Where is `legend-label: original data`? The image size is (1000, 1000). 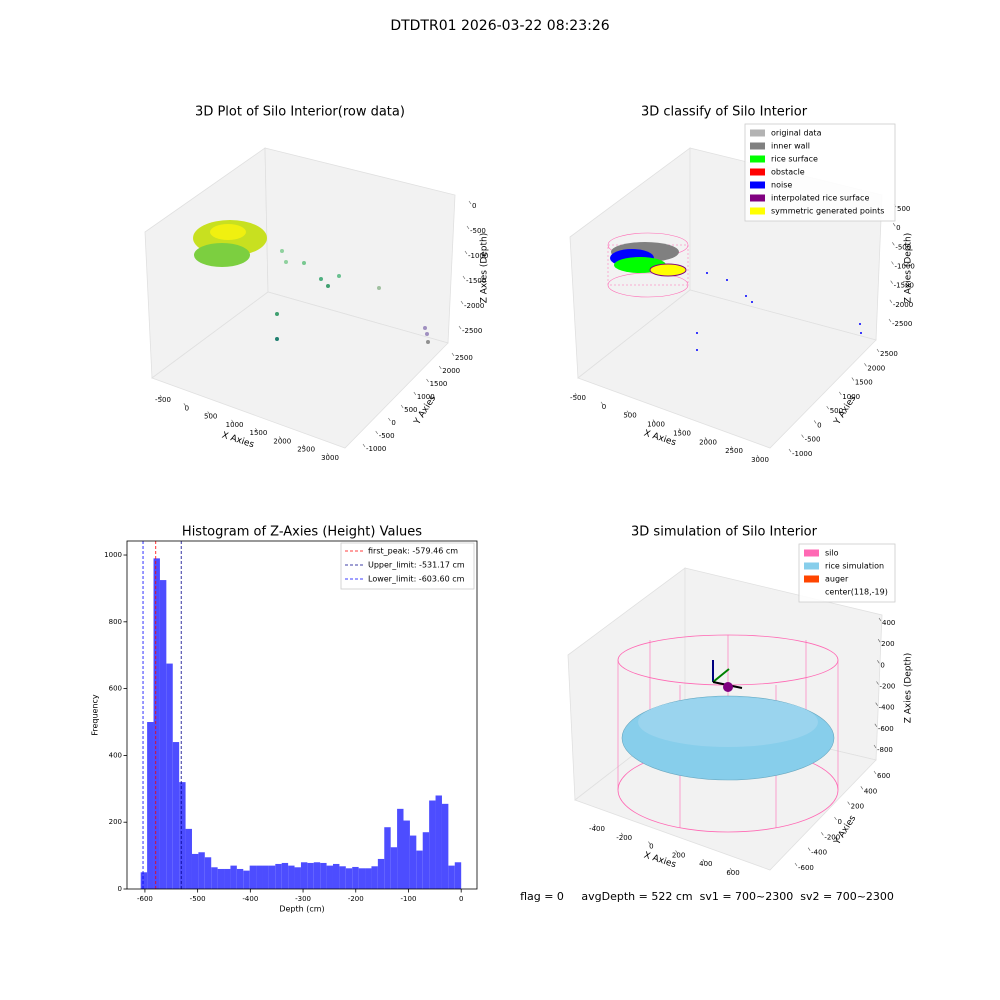 legend-label: original data is located at coordinates (796, 133).